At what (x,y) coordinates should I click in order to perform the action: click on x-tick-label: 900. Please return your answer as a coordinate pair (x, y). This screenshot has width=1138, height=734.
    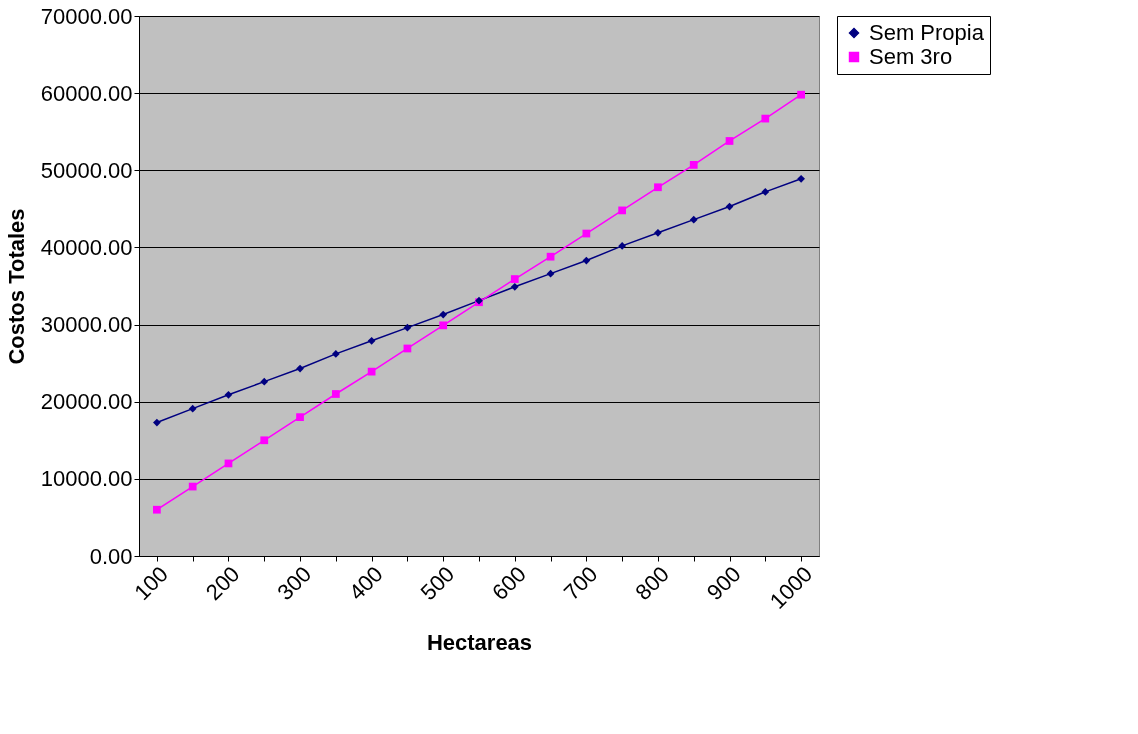
    Looking at the image, I should click on (723, 583).